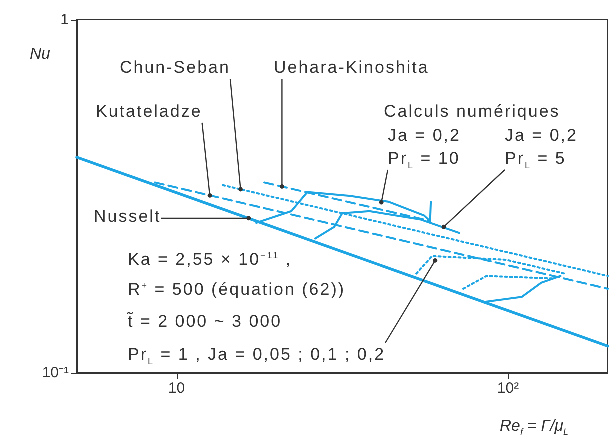 The width and height of the screenshot is (609, 445). Describe the element at coordinates (534, 428) in the screenshot. I see `x-axis-title: Re$_{f}$ = Γ/μ$_{L}$` at that location.